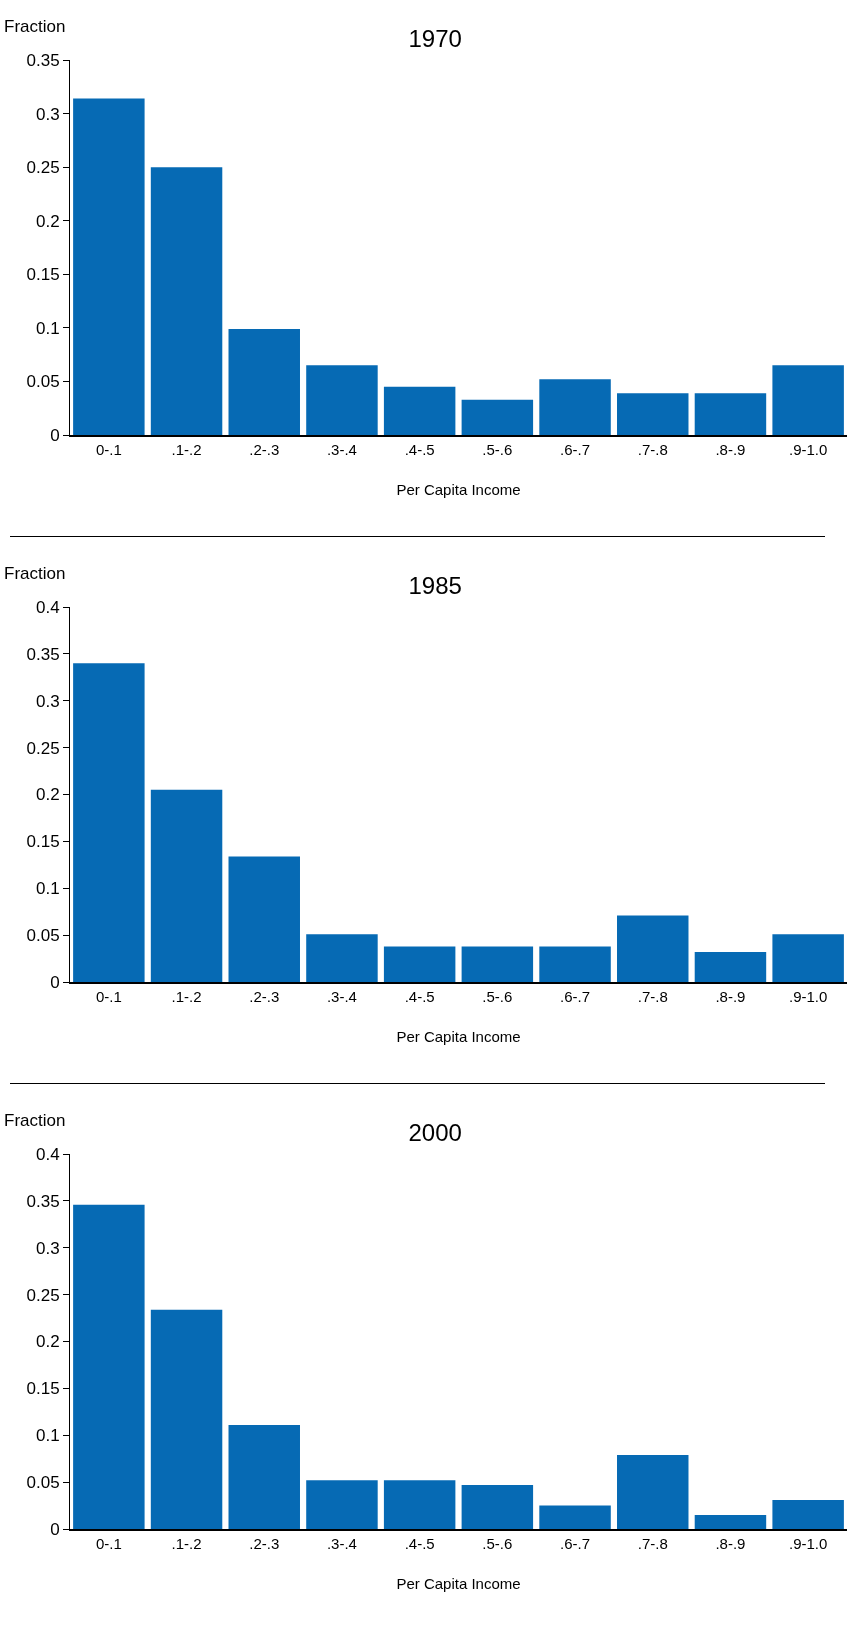 The height and width of the screenshot is (1641, 849). What do you see at coordinates (435, 585) in the screenshot?
I see `chart-title: 1985` at bounding box center [435, 585].